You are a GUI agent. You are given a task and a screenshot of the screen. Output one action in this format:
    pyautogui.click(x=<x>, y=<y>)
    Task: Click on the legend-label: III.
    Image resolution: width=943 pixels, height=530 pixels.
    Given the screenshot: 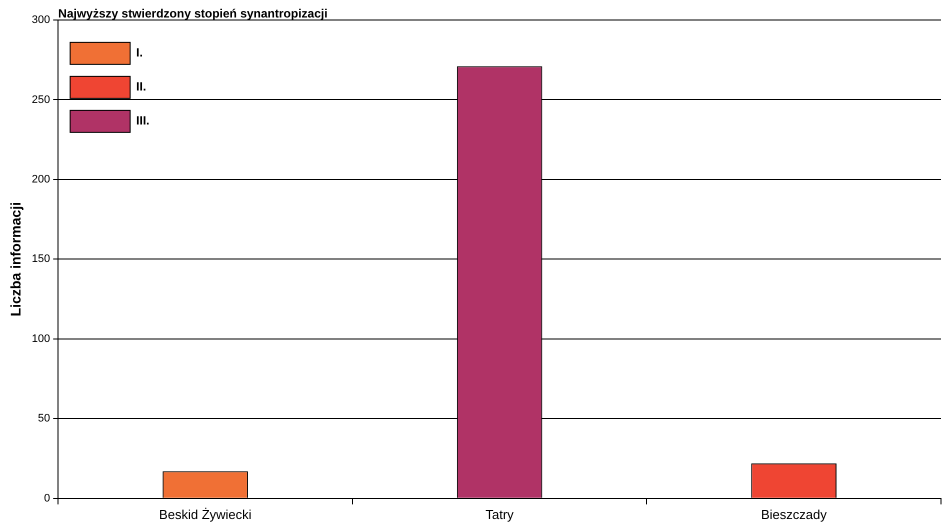 What is the action you would take?
    pyautogui.click(x=143, y=121)
    